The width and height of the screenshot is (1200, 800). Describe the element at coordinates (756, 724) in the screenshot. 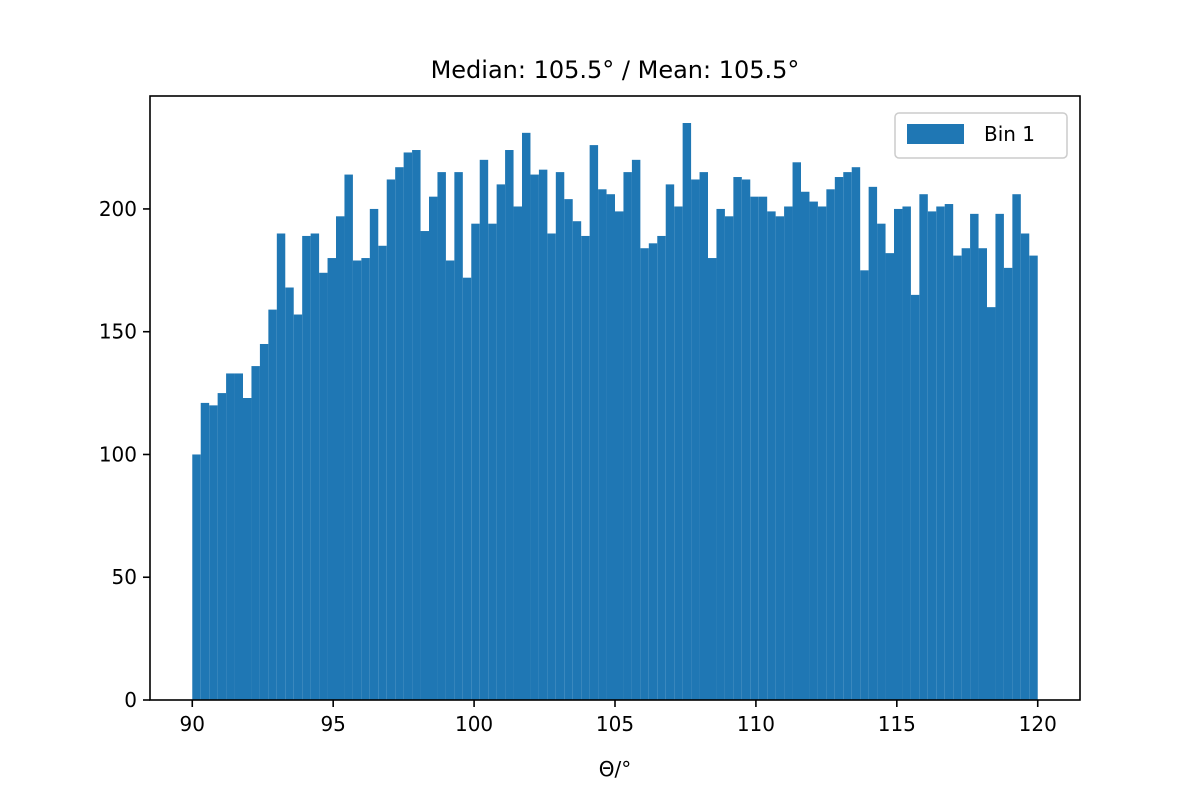

I see `x-tick-label: 110` at that location.